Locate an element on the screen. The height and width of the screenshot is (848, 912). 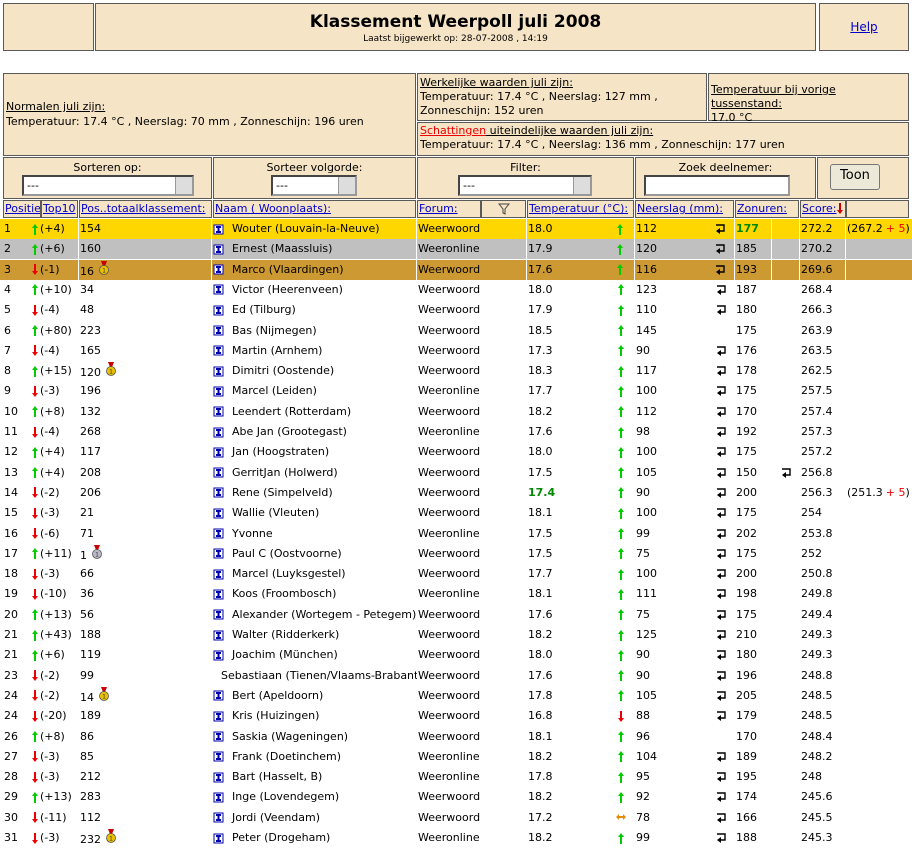
name-cell: Joachim (München) is located at coordinates (315, 655).